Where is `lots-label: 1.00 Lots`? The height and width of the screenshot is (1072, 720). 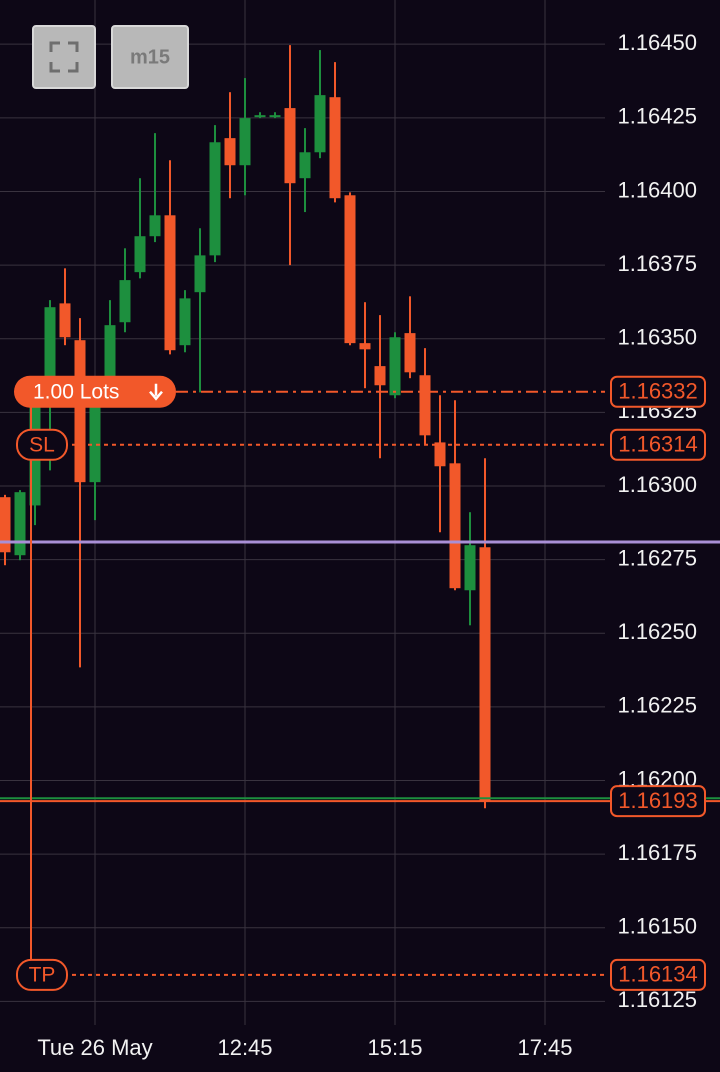 lots-label: 1.00 Lots is located at coordinates (76, 391).